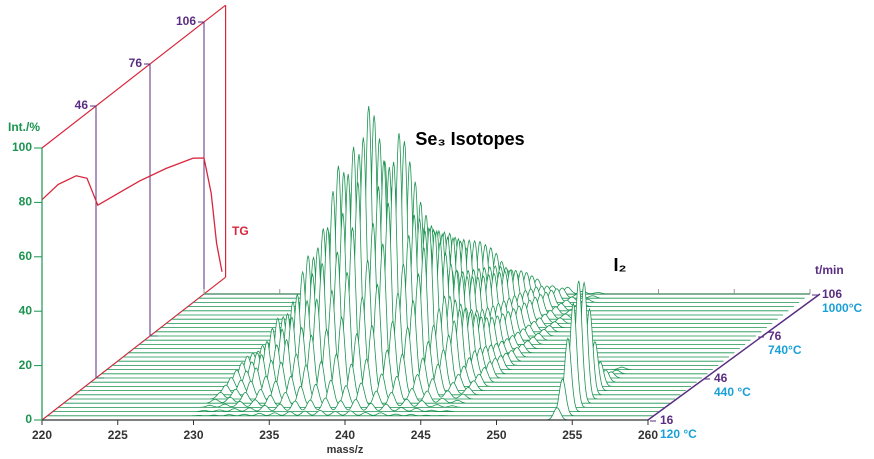 This screenshot has height=459, width=874. I want to click on temperature-label: 1000°C, so click(842, 308).